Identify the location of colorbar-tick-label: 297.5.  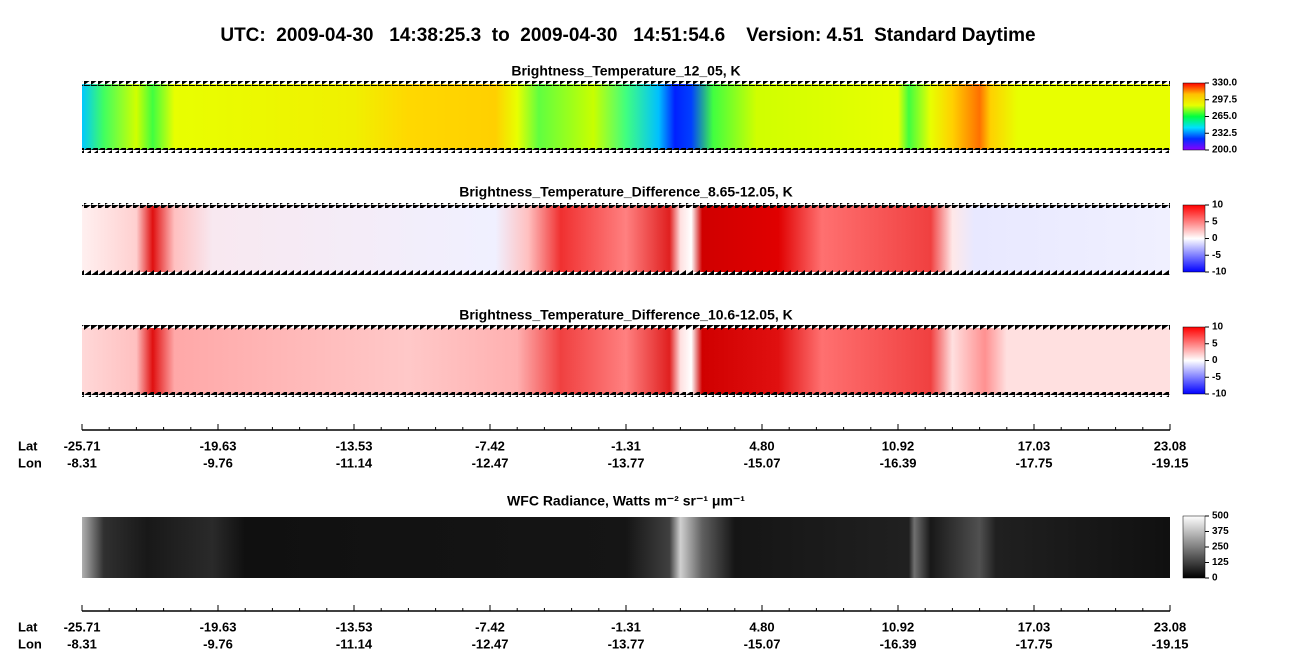
(1224, 99).